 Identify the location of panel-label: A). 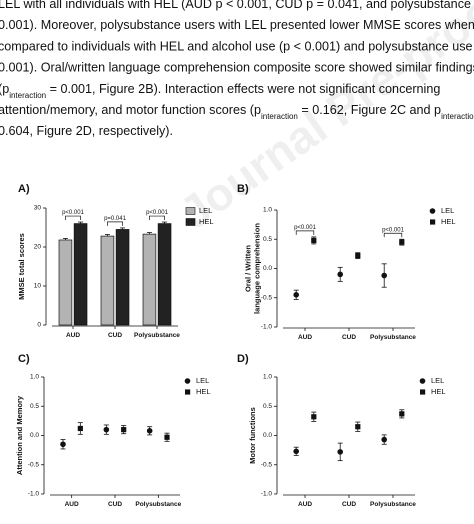
(24, 189).